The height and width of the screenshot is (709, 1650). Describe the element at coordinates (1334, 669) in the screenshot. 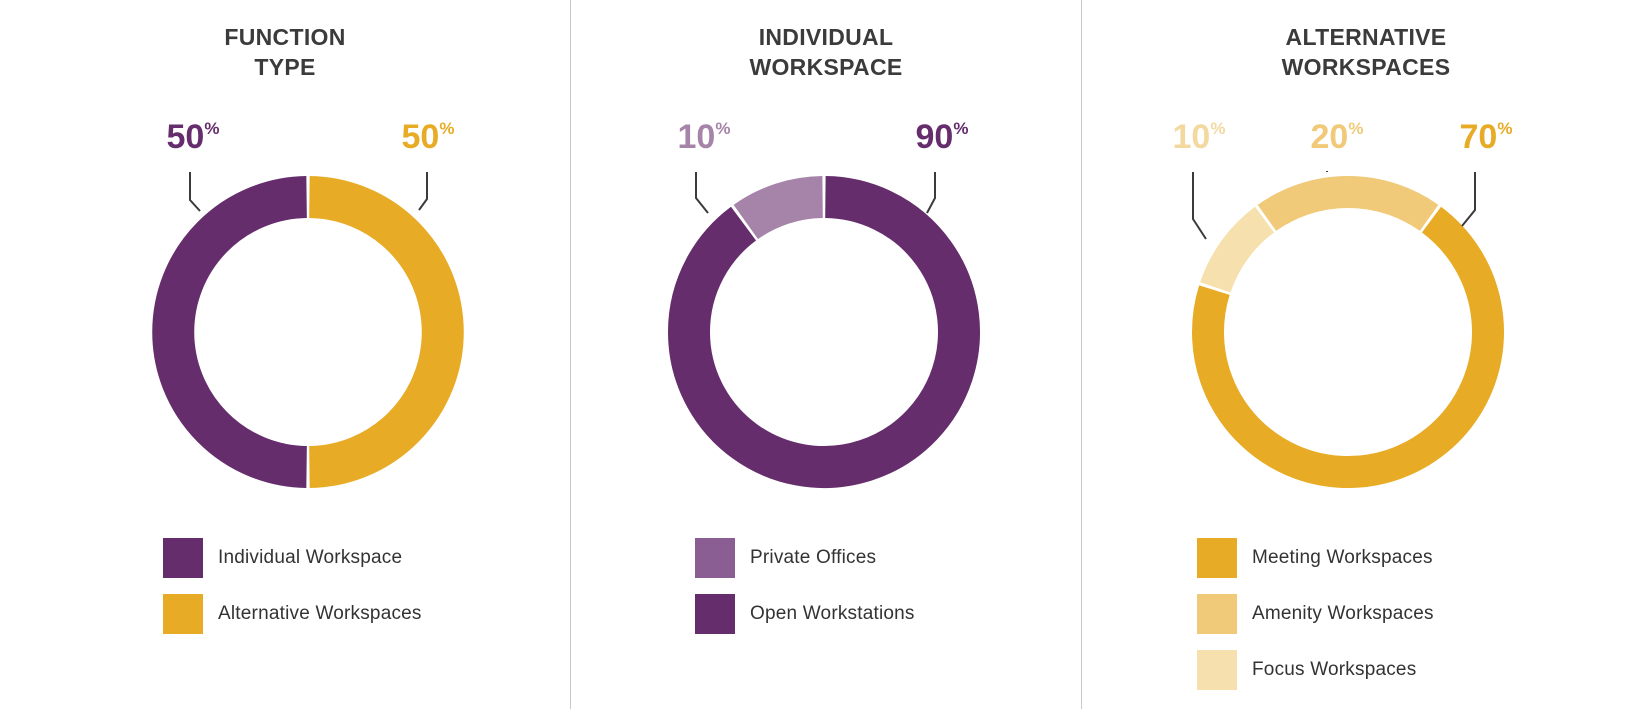

I see `legend-label: Focus Workspaces` at that location.